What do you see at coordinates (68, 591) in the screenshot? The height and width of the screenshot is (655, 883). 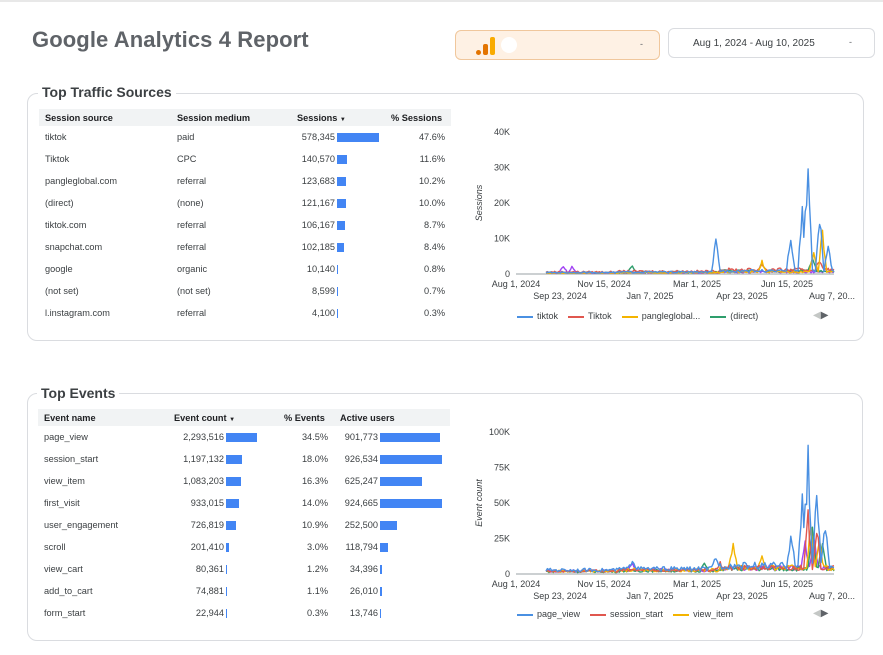 I see `event-name-cell: add_to_cart` at bounding box center [68, 591].